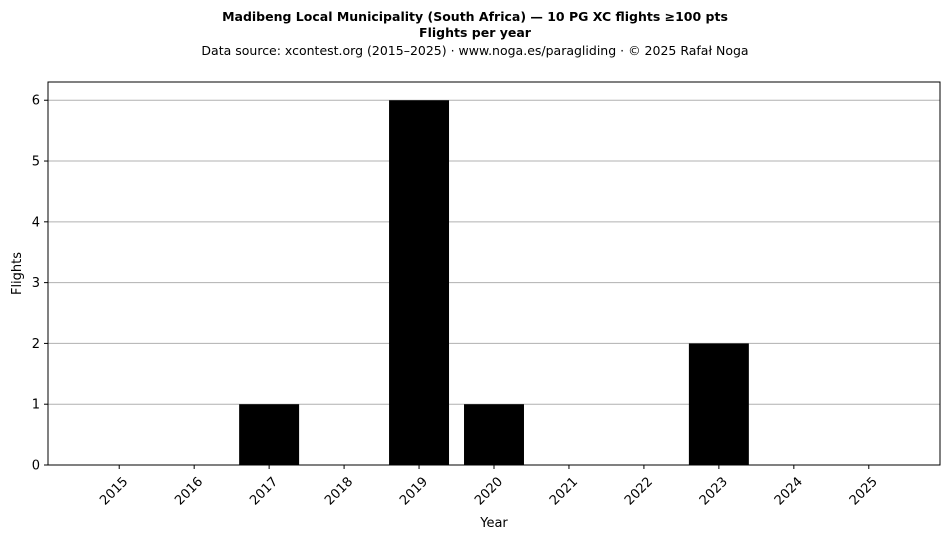 This screenshot has height=539, width=950. Describe the element at coordinates (36, 222) in the screenshot. I see `y-tick-label: 4` at that location.